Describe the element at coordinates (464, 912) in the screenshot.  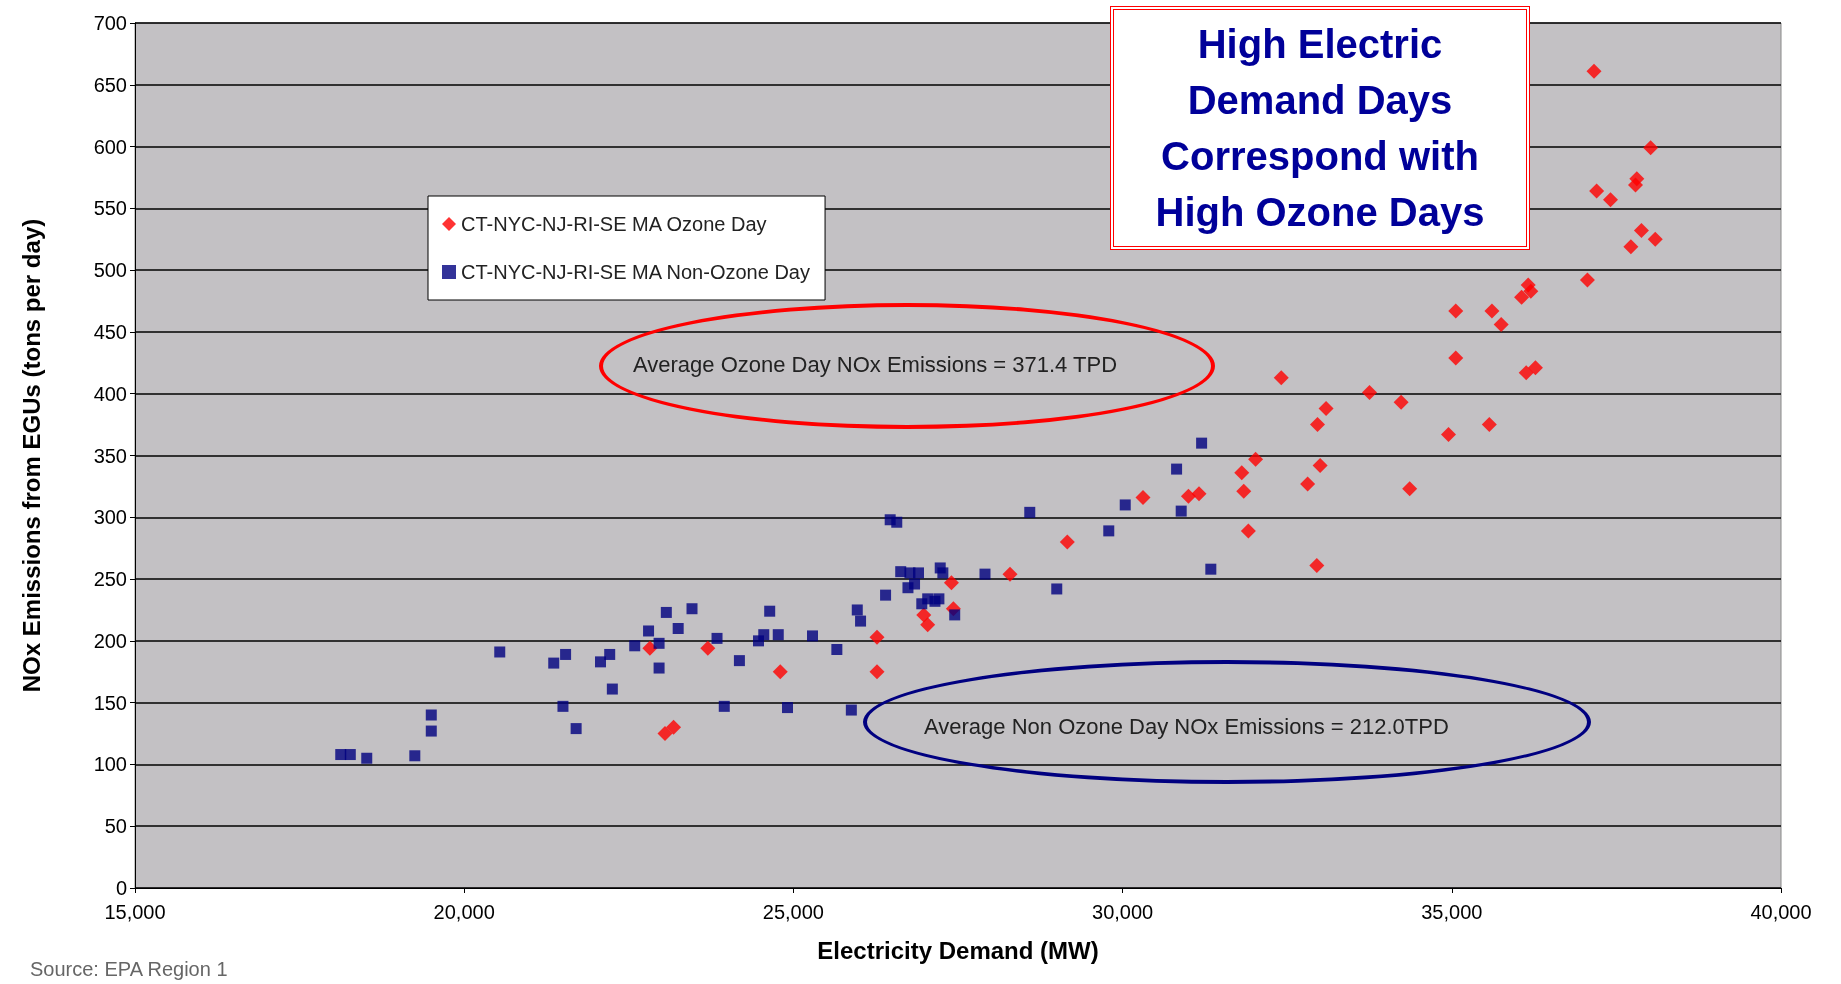
I see `x-tick-label: 20,000` at that location.